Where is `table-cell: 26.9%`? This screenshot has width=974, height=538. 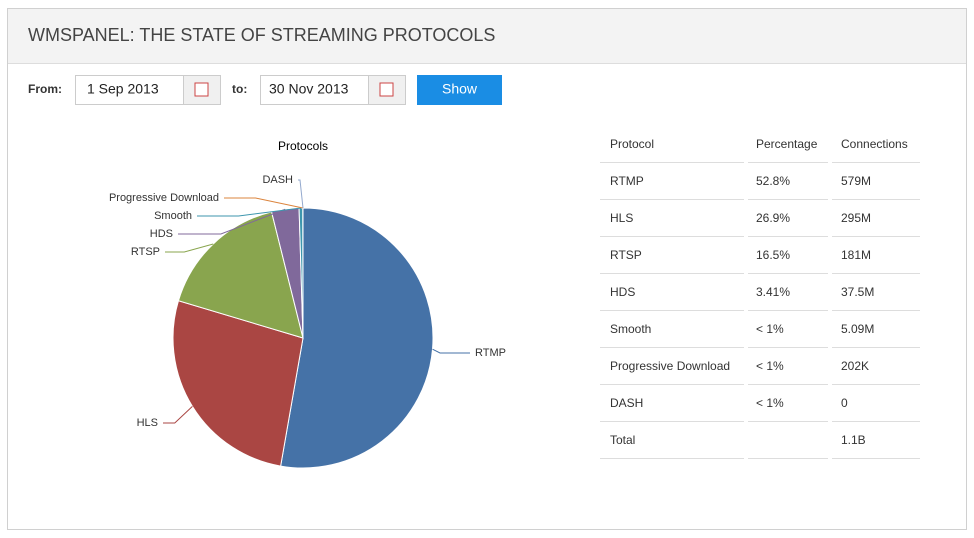
table-cell: 26.9% is located at coordinates (773, 218).